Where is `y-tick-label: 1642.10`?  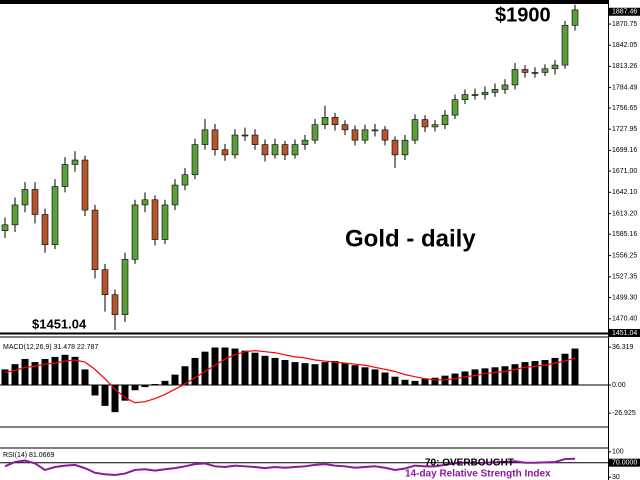
y-tick-label: 1642.10 is located at coordinates (624, 192).